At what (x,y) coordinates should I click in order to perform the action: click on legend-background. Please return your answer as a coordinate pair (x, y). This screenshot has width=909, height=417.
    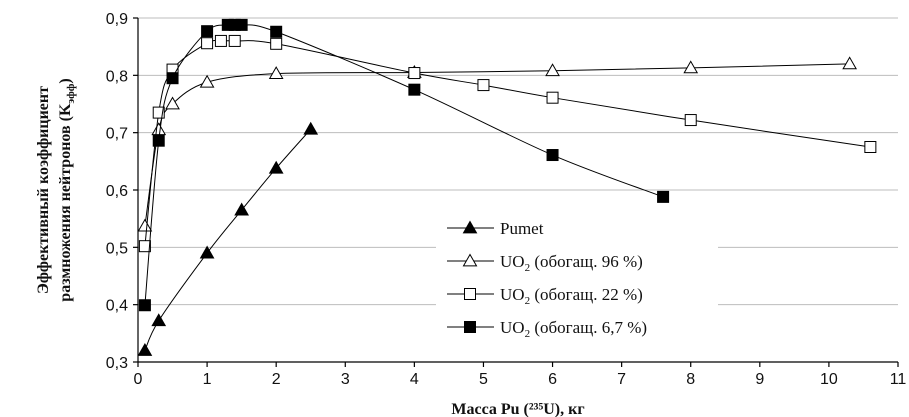
    Looking at the image, I should click on (577, 274).